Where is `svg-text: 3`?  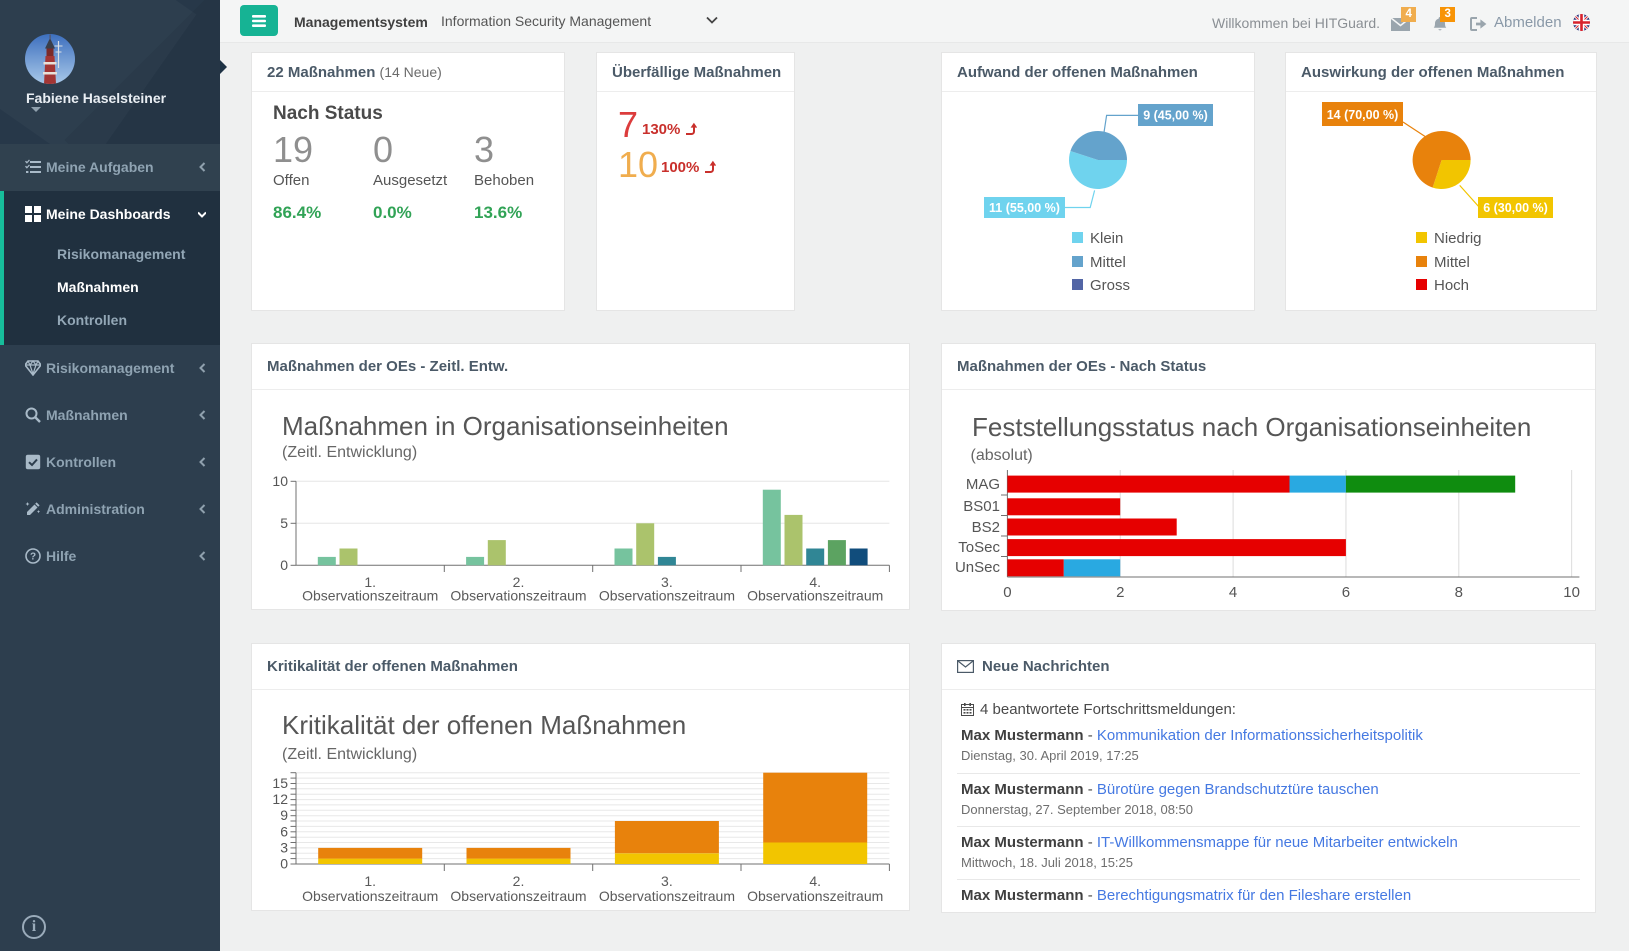
svg-text: 3 is located at coordinates (284, 847).